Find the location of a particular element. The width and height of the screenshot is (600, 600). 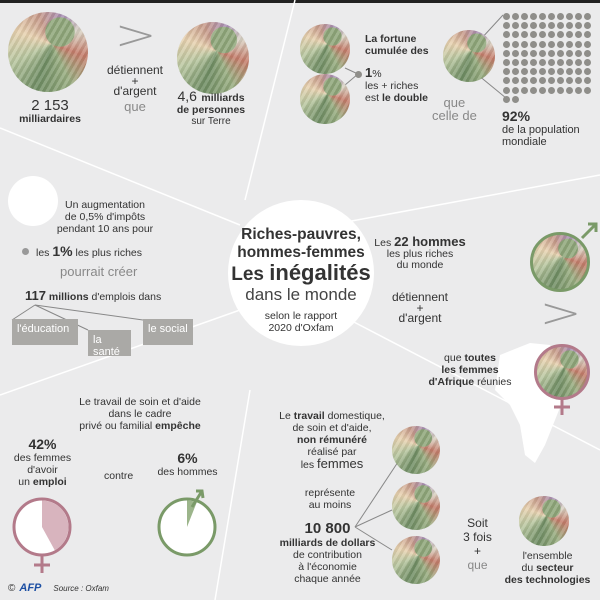

top-bar is located at coordinates (300, 1).